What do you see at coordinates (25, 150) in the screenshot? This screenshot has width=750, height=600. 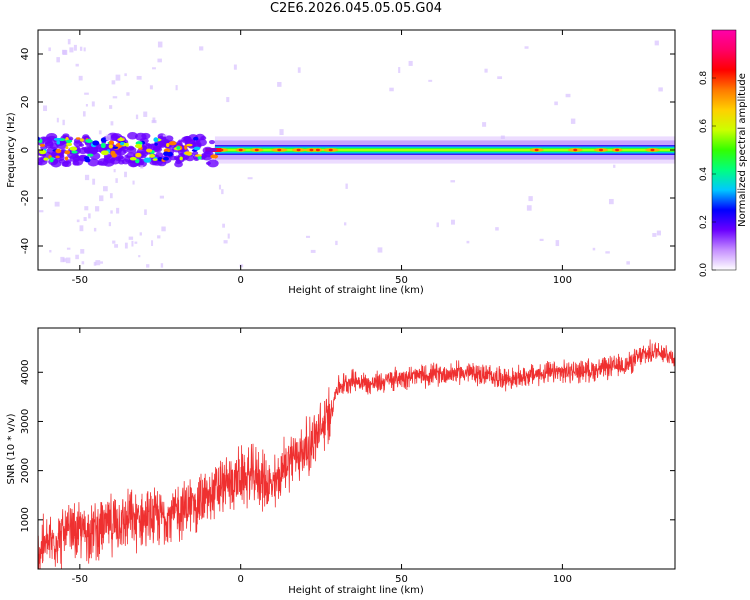 I see `y-tick-label: 0` at bounding box center [25, 150].